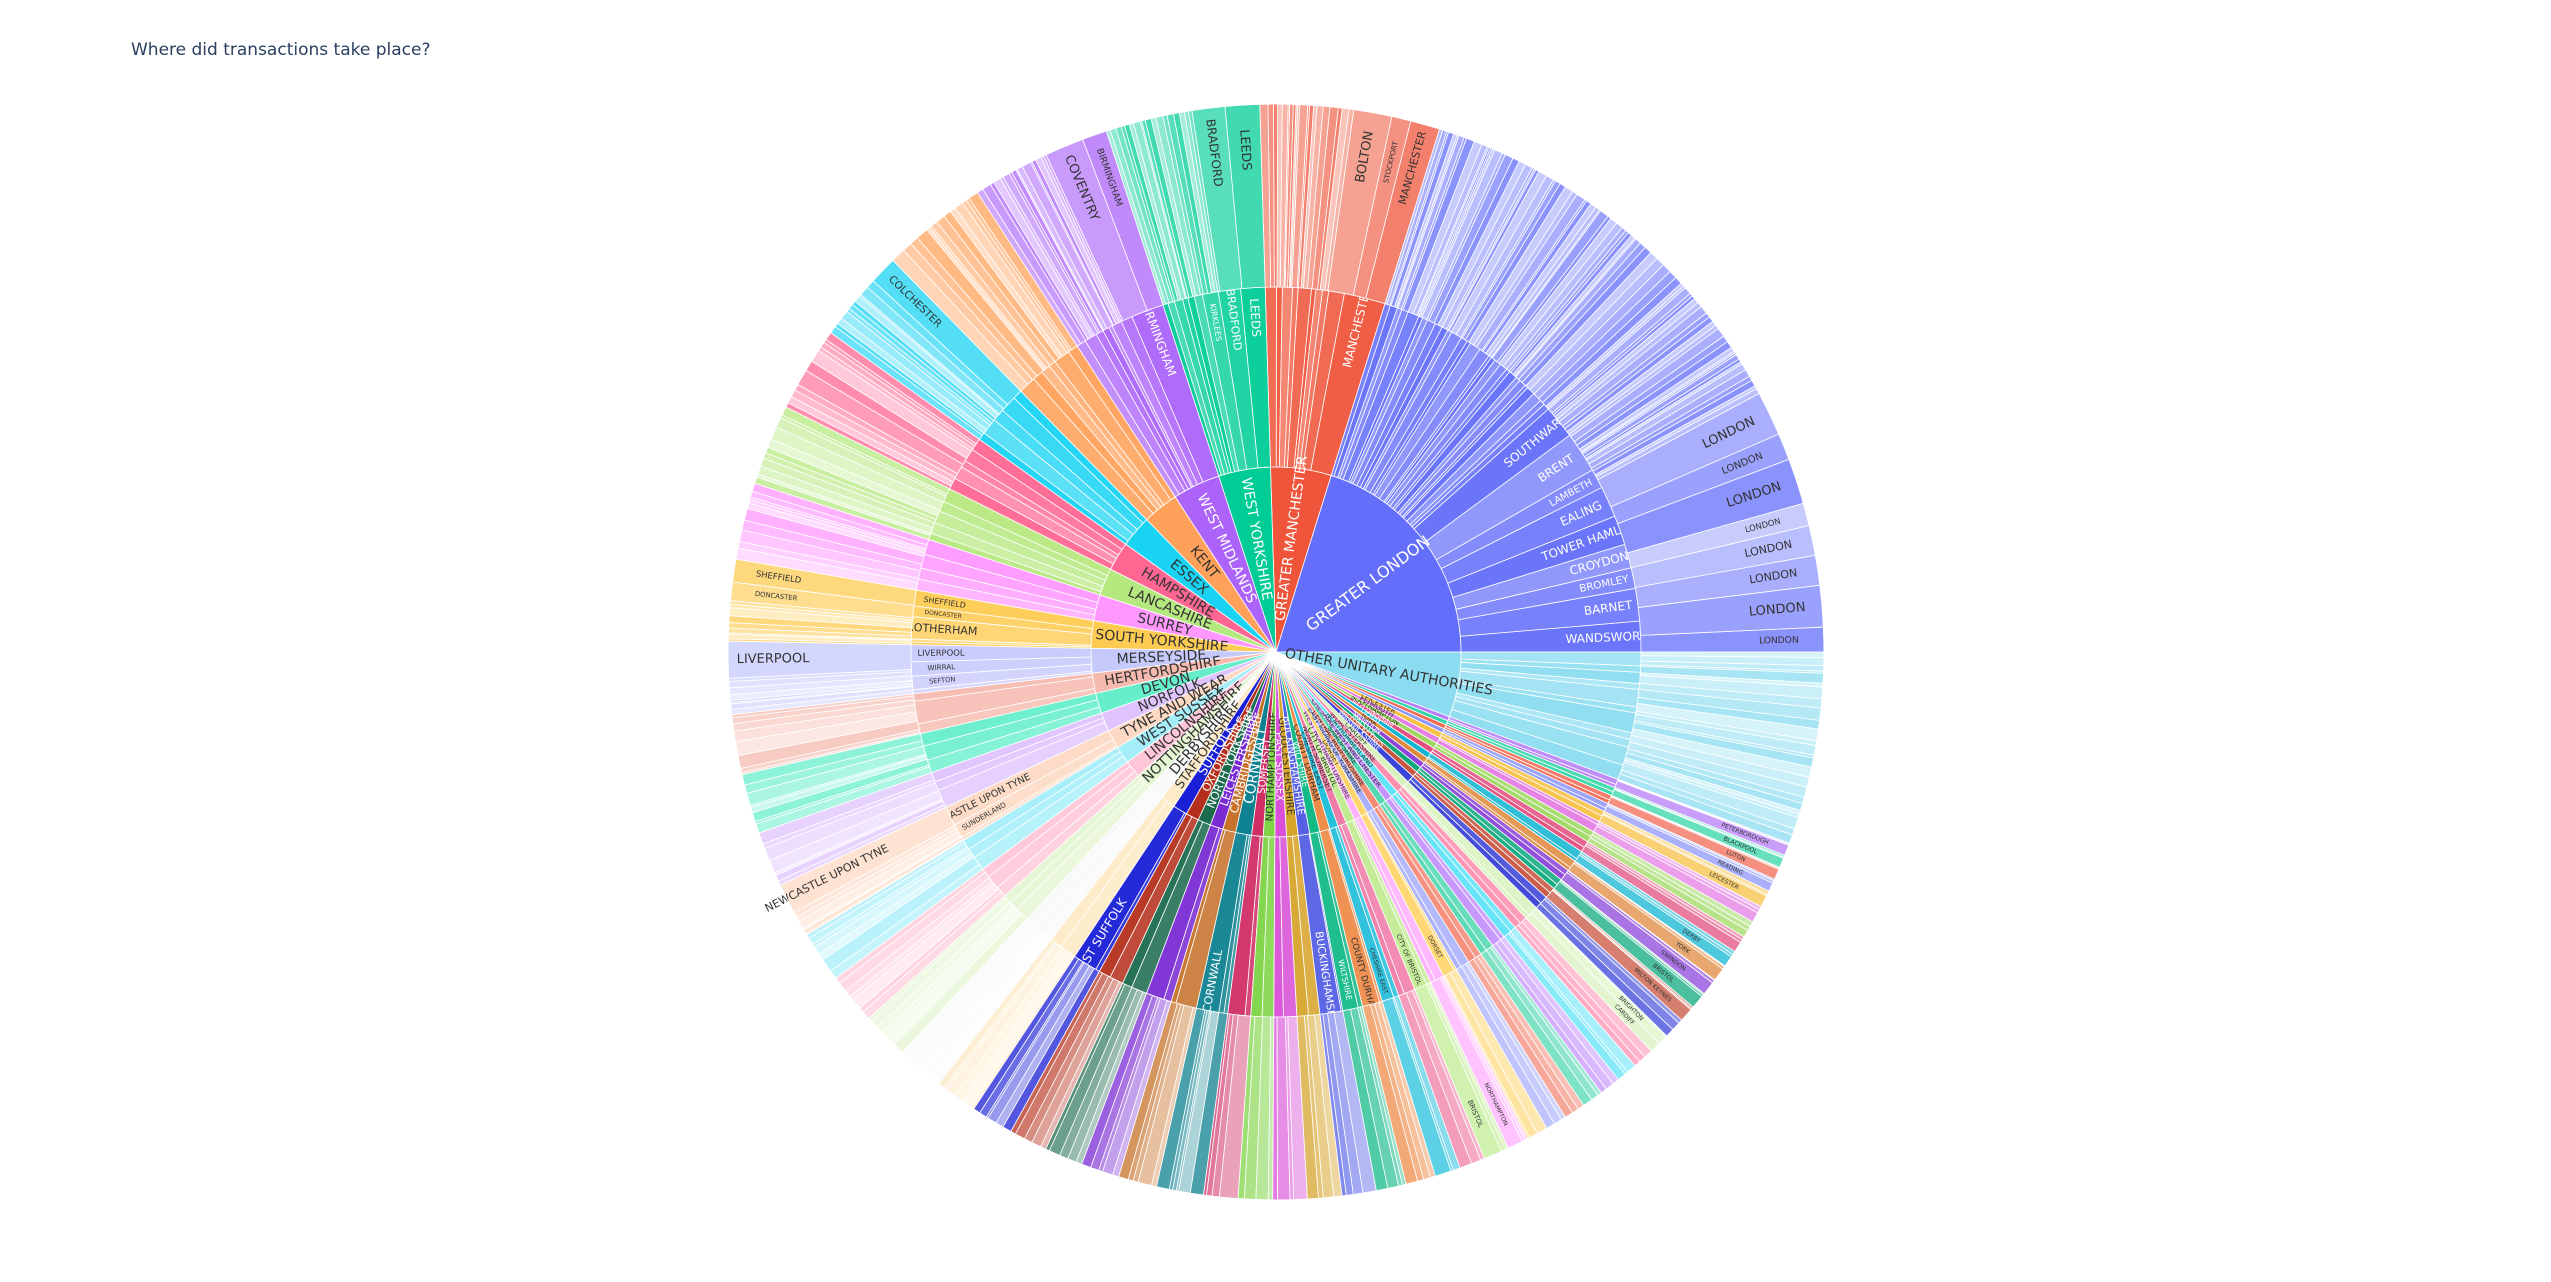  What do you see at coordinates (942, 629) in the screenshot?
I see `district-label: ROTHERHAM` at bounding box center [942, 629].